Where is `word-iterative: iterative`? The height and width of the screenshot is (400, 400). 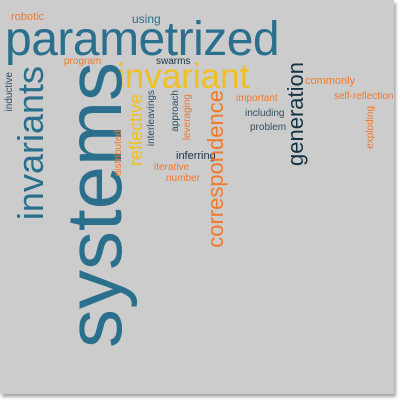
word-iterative: iterative is located at coordinates (172, 167).